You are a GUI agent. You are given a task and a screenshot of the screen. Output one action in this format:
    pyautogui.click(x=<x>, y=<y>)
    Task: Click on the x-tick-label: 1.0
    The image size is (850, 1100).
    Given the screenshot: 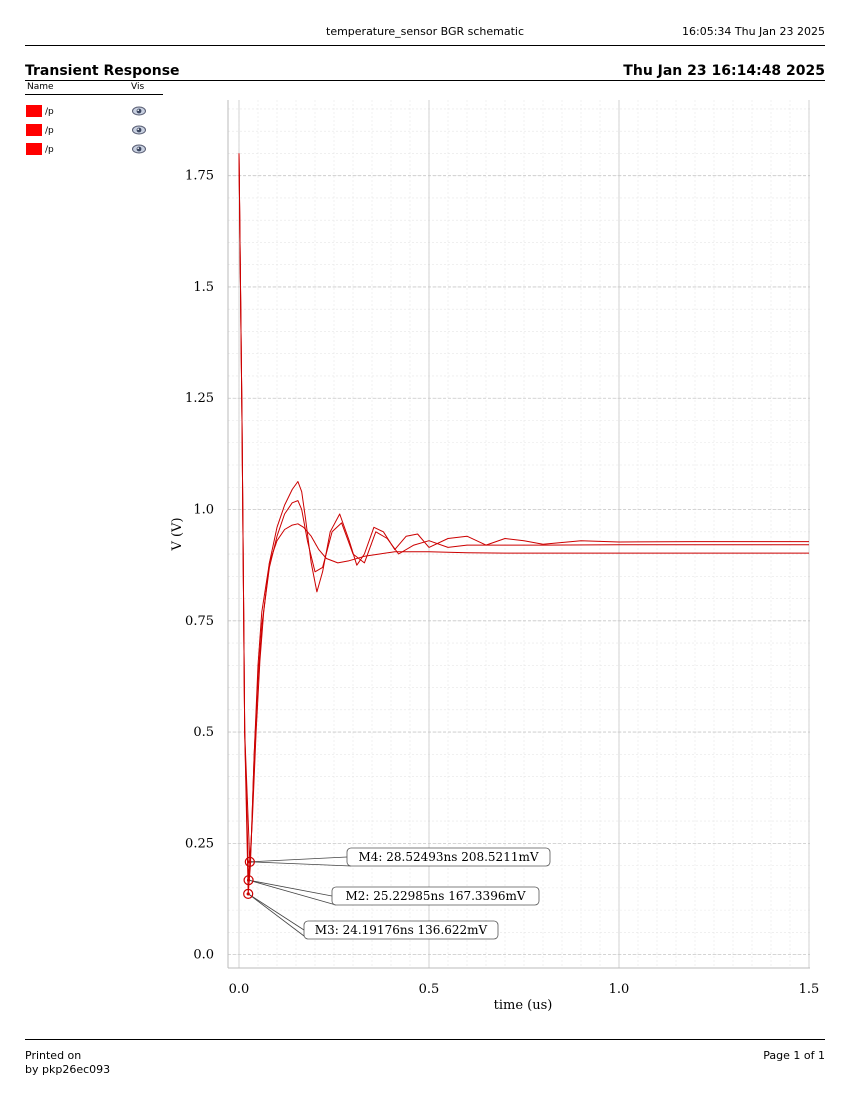 What is the action you would take?
    pyautogui.click(x=619, y=989)
    